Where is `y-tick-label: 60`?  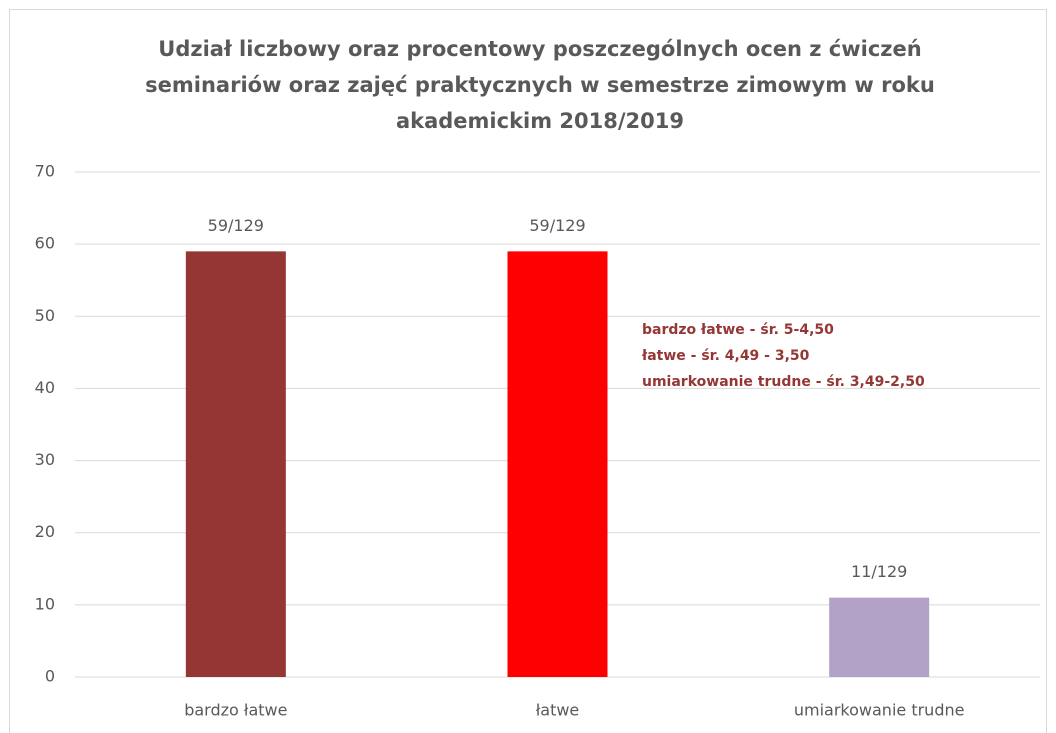 y-tick-label: 60 is located at coordinates (45, 243).